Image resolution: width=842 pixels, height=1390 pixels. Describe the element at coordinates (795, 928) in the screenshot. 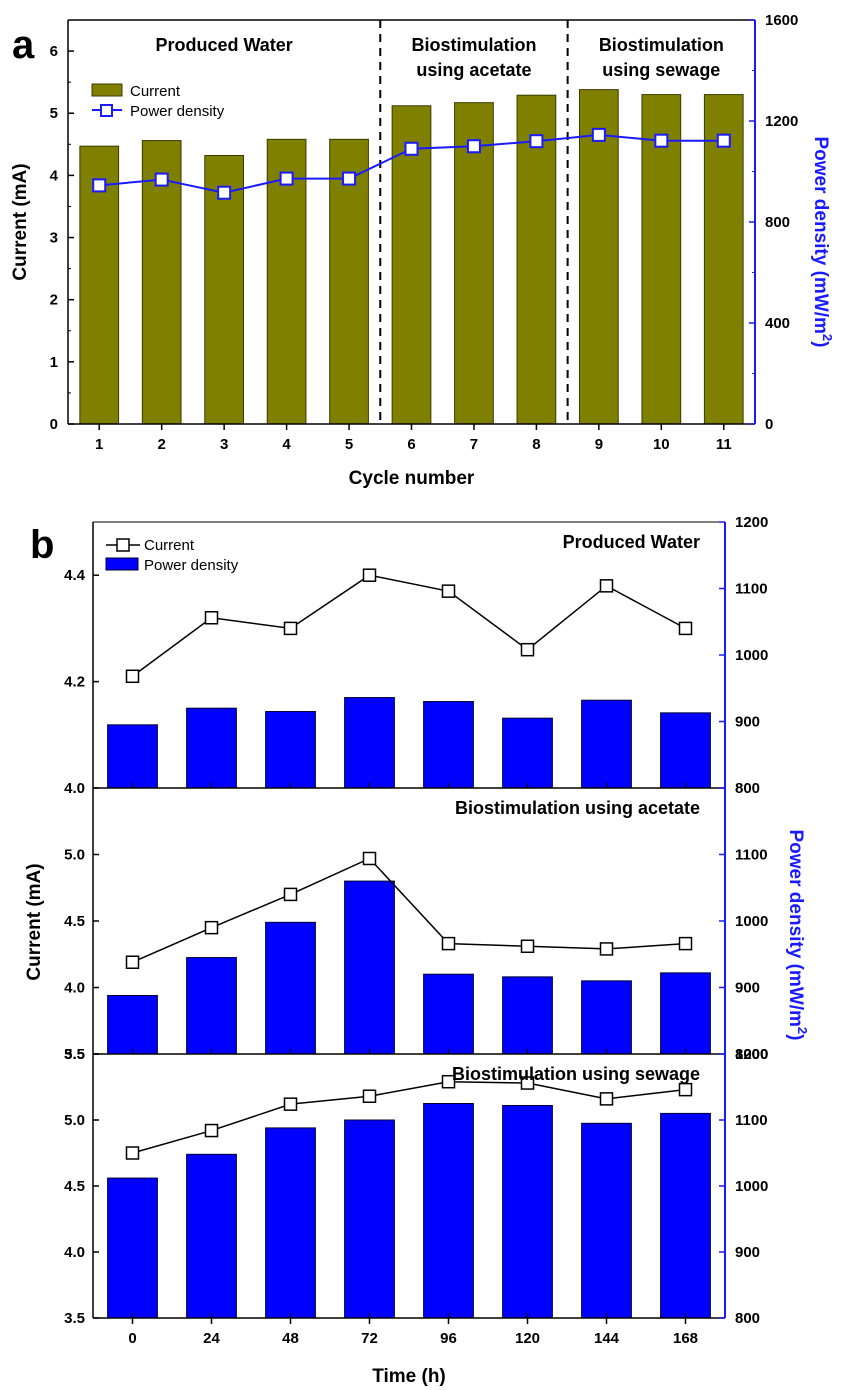

I see `y2-axis-title-main: Power density (mW/m` at that location.